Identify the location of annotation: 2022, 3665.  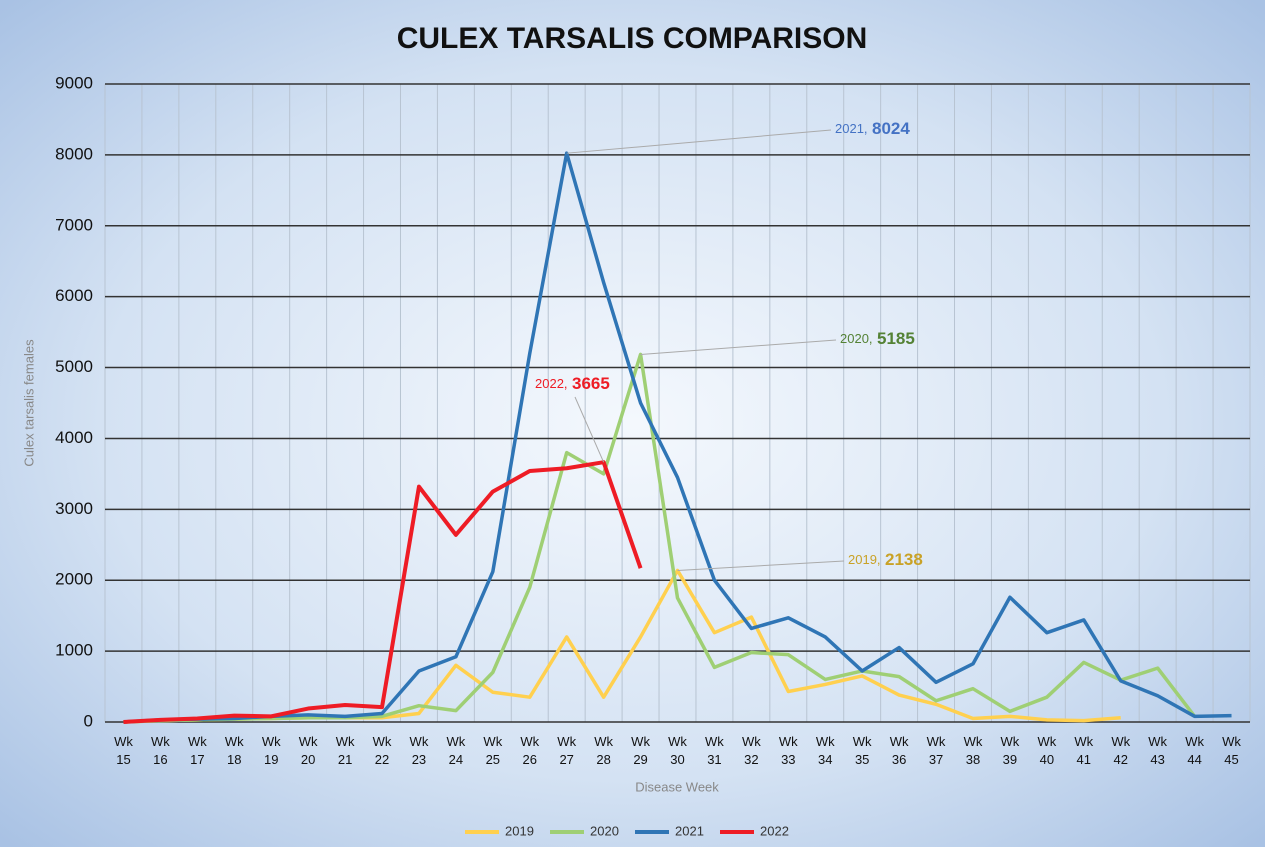
(572, 383).